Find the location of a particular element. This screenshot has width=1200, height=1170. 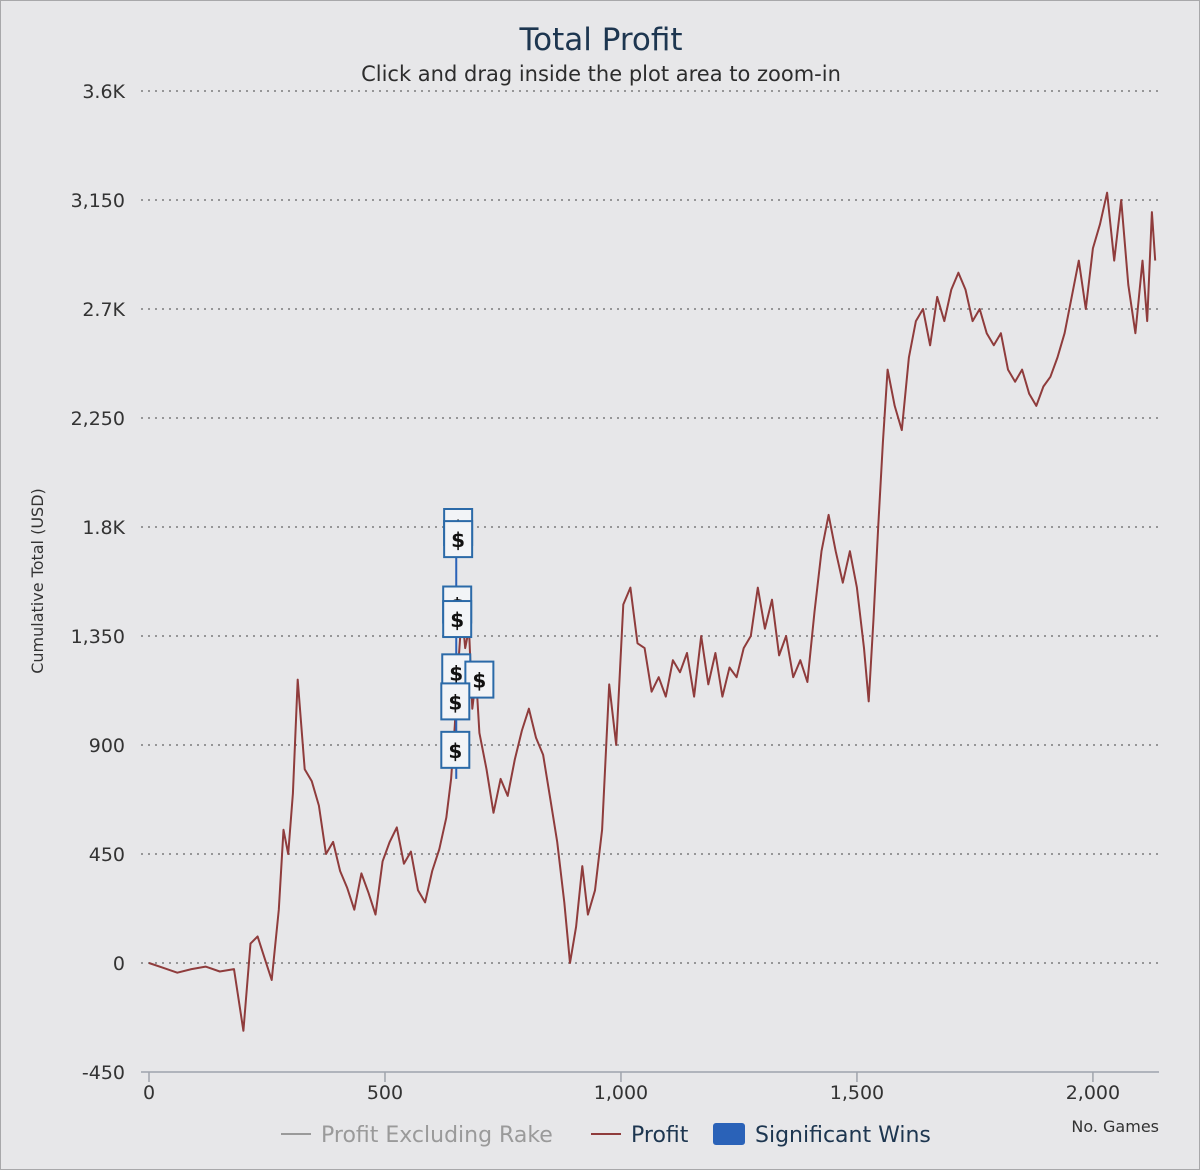

x-tick-label: 1,000 is located at coordinates (621, 1093).